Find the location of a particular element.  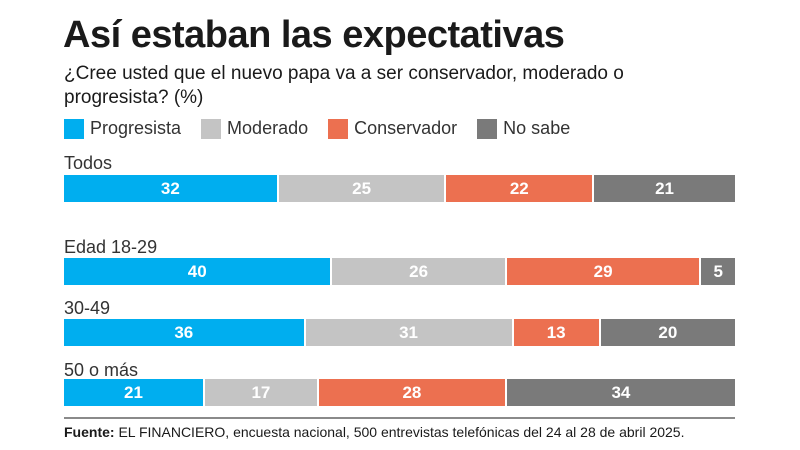

bar-segment-no-sabe: 34 is located at coordinates (620, 392).